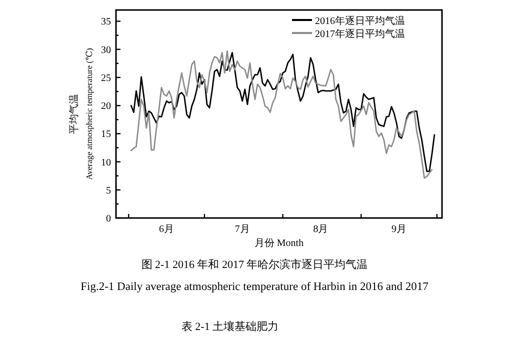 The width and height of the screenshot is (513, 342). Describe the element at coordinates (254, 264) in the screenshot. I see `caption: 图 2-1 2016 年和 2017 年哈尔滨市逐日平均气温` at that location.